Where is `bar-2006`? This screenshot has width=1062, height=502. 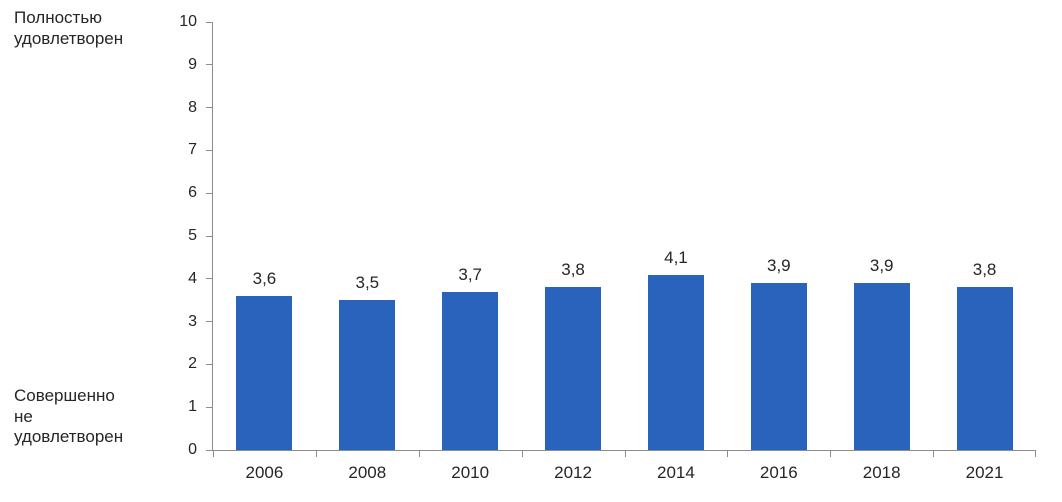
bar-2006 is located at coordinates (264, 372).